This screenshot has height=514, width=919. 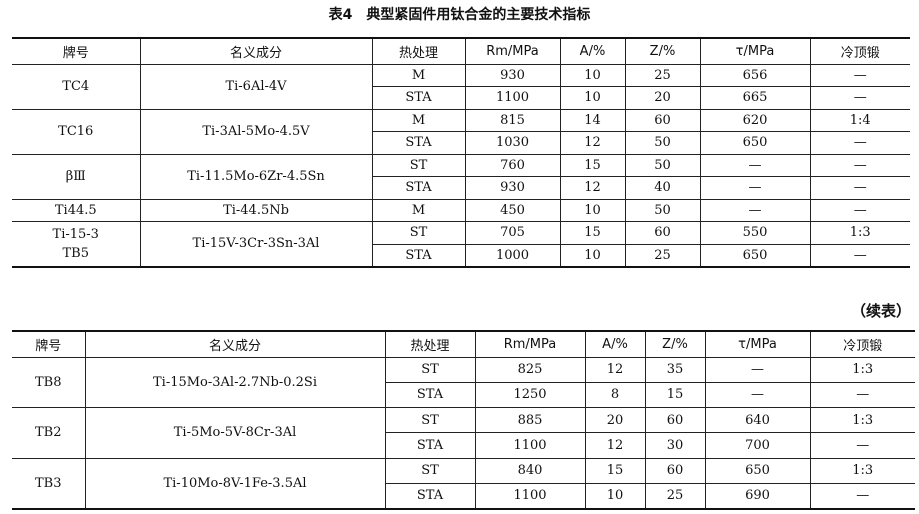 I want to click on value-cell: 840, so click(x=530, y=470).